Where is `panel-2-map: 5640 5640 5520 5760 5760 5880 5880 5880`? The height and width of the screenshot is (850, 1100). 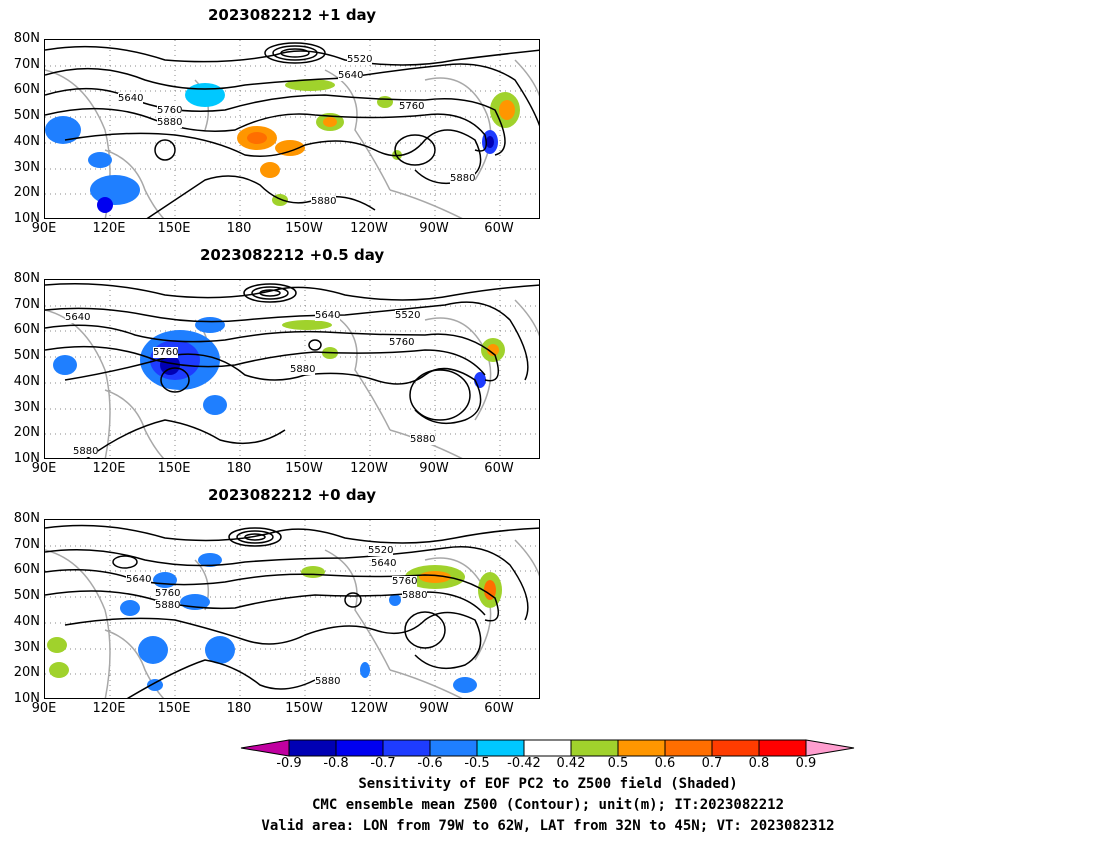
panel-2-map: 5640 5640 5520 5760 5760 5880 5880 5880 is located at coordinates (292, 369).